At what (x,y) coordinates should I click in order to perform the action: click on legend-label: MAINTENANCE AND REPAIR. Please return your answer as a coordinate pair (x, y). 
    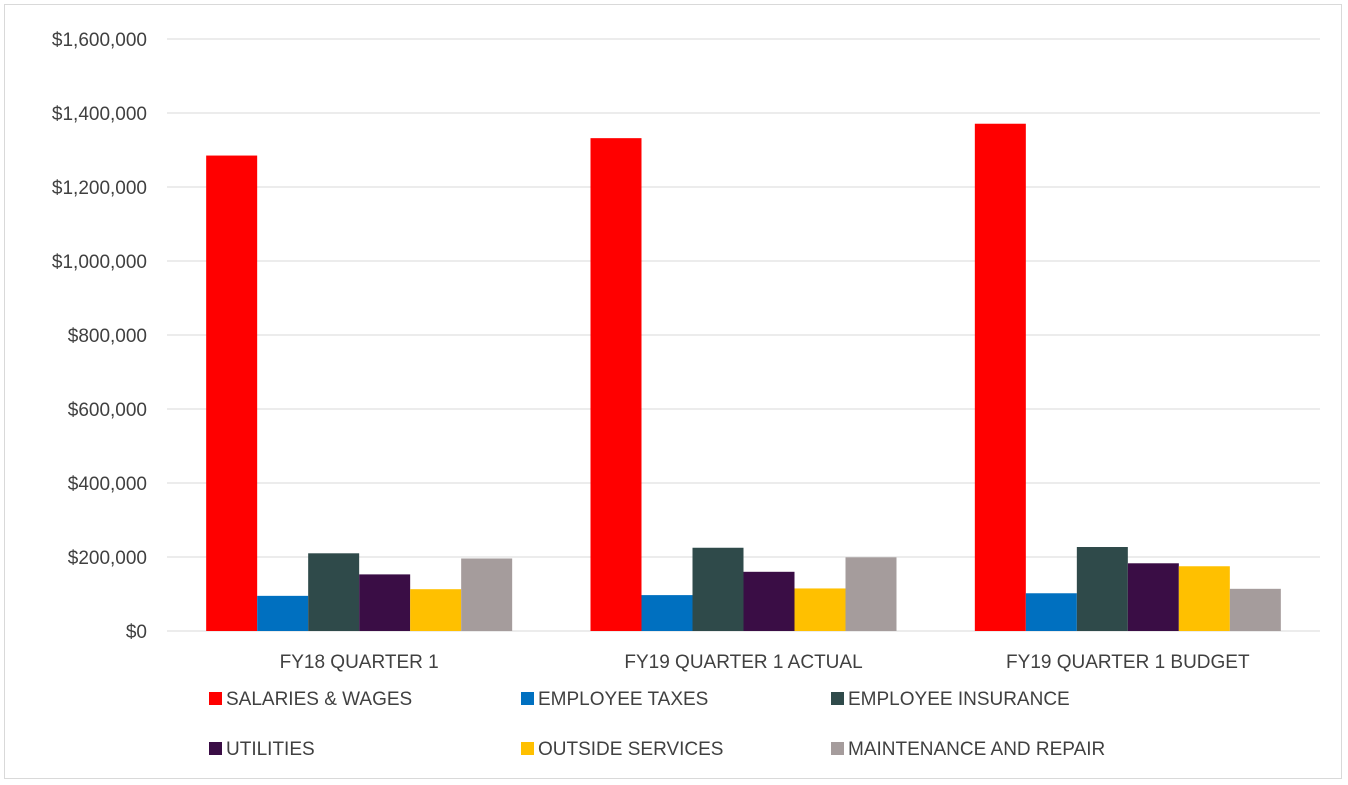
    Looking at the image, I should click on (976, 749).